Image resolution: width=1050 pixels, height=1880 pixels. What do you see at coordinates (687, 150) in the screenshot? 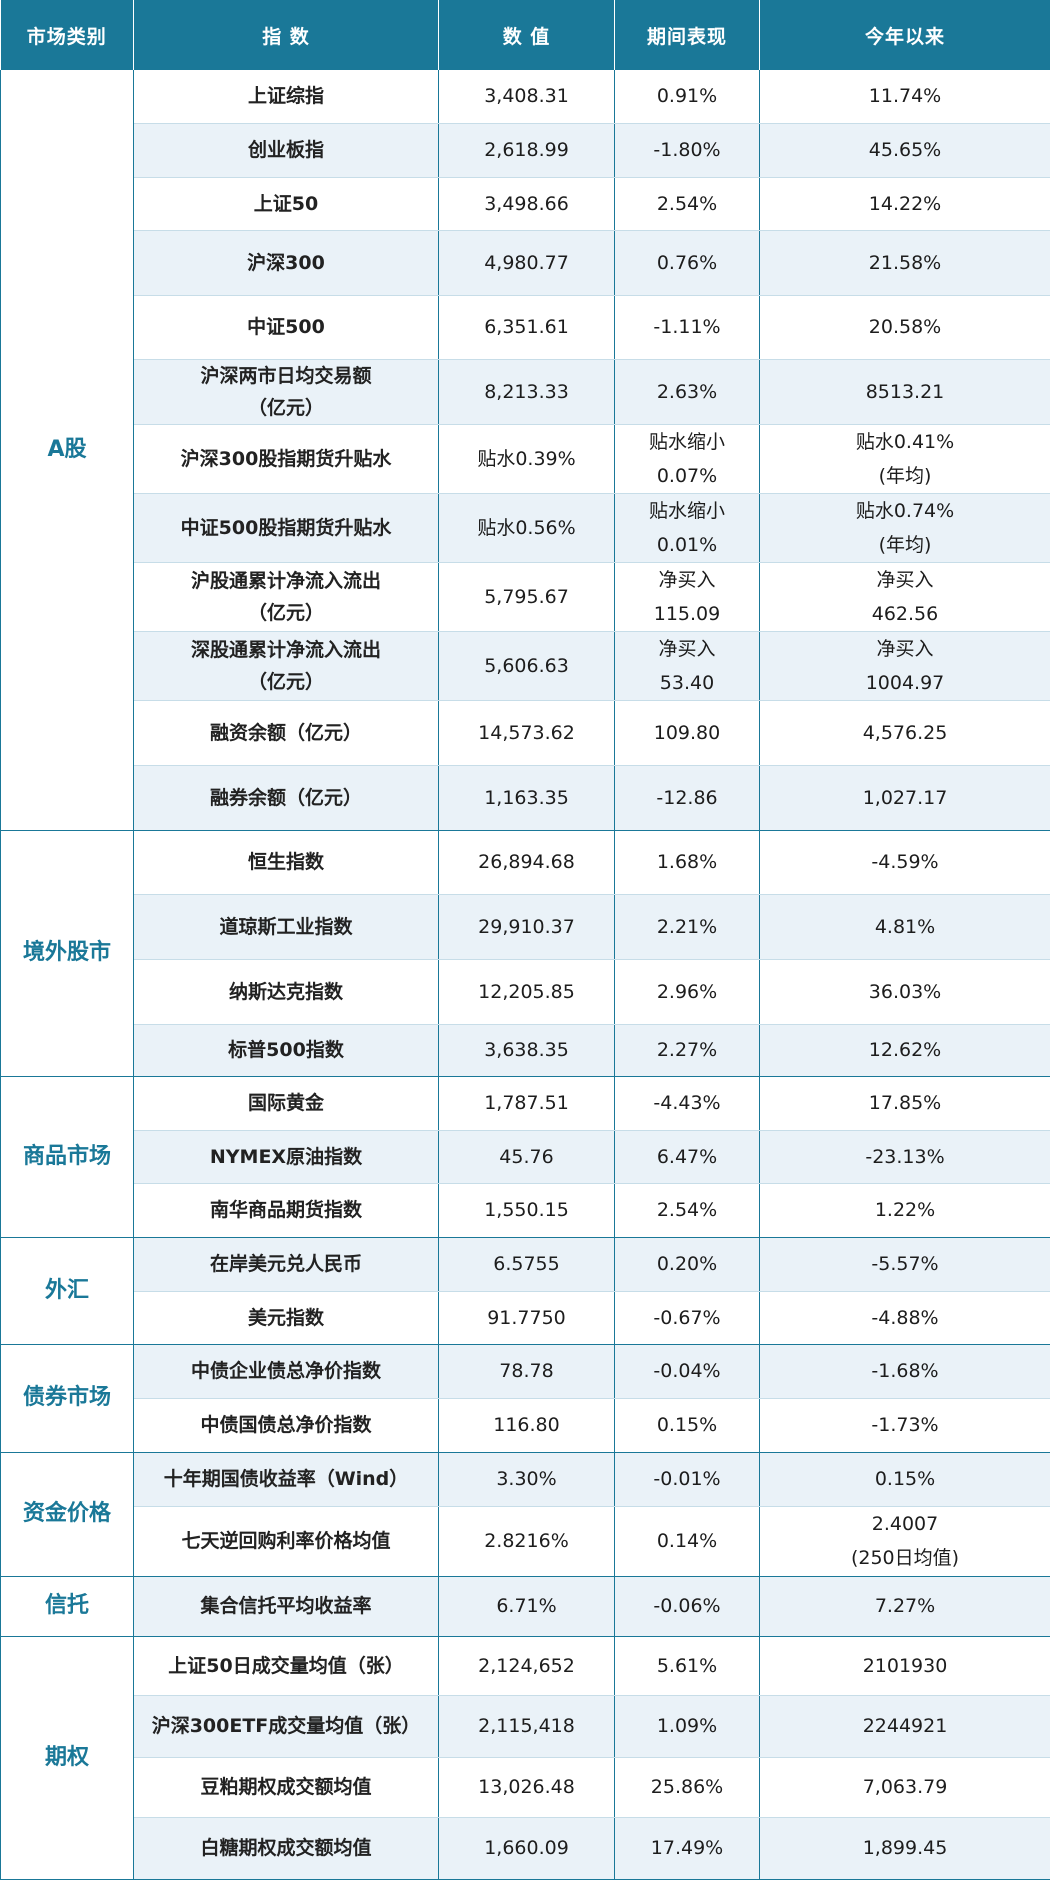
I see `period-cell: -1.80%` at bounding box center [687, 150].